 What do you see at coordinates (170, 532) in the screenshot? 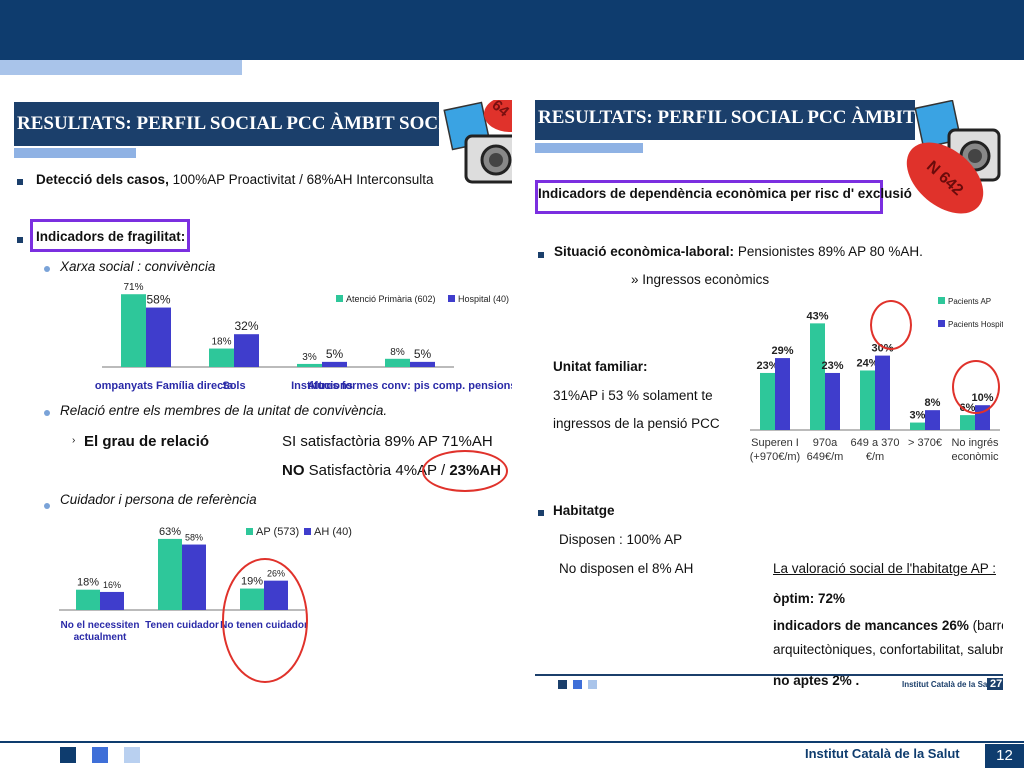
I see `data-label: 63%` at bounding box center [170, 532].